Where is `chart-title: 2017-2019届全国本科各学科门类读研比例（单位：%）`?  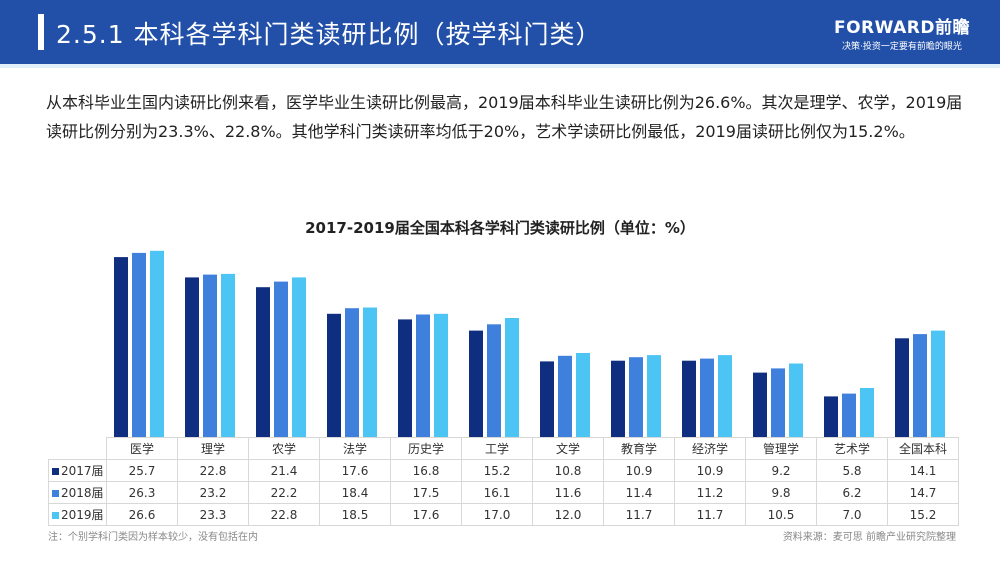 chart-title: 2017-2019届全国本科各学科门类读研比例（单位：%） is located at coordinates (500, 228).